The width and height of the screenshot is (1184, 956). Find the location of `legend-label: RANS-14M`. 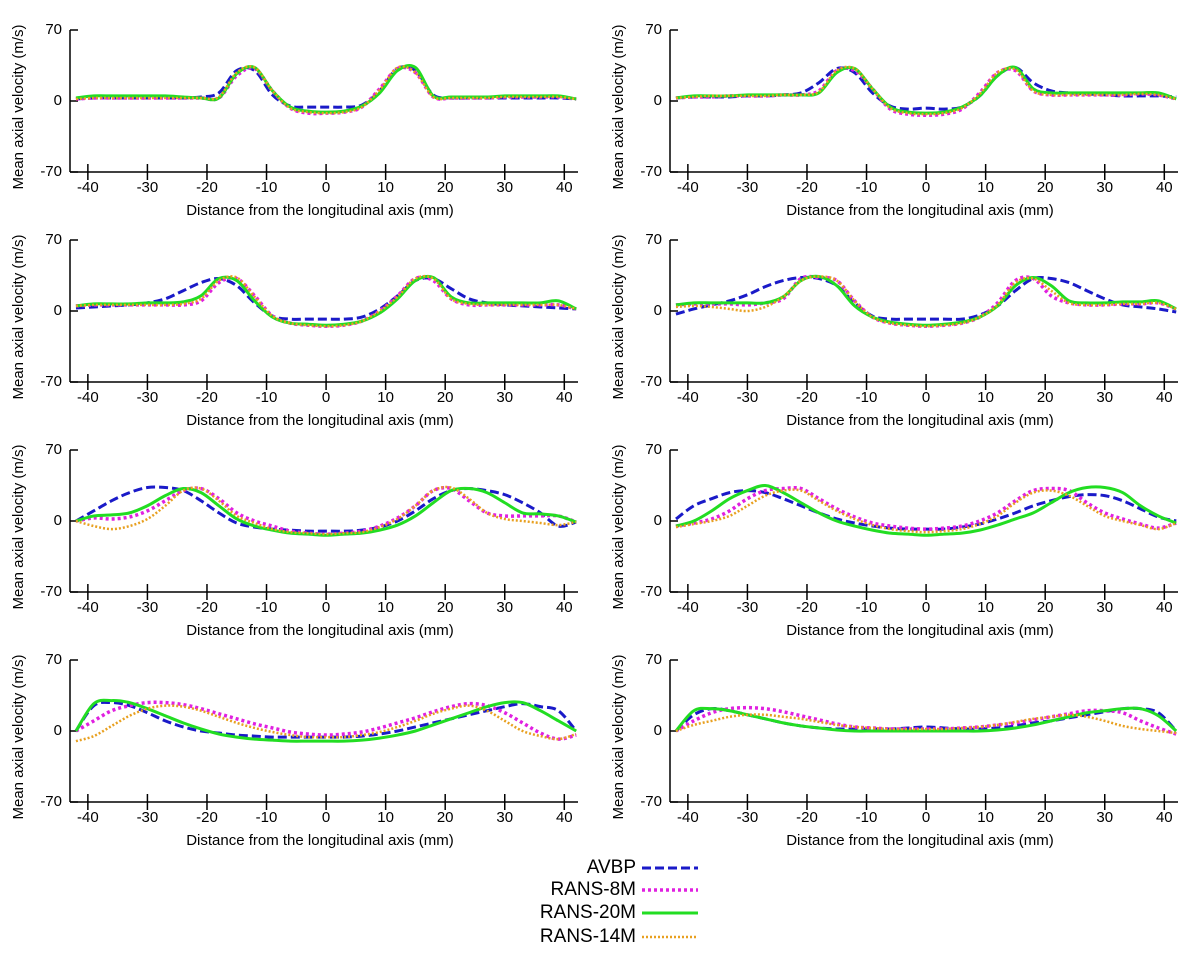

legend-label: RANS-14M is located at coordinates (588, 936).